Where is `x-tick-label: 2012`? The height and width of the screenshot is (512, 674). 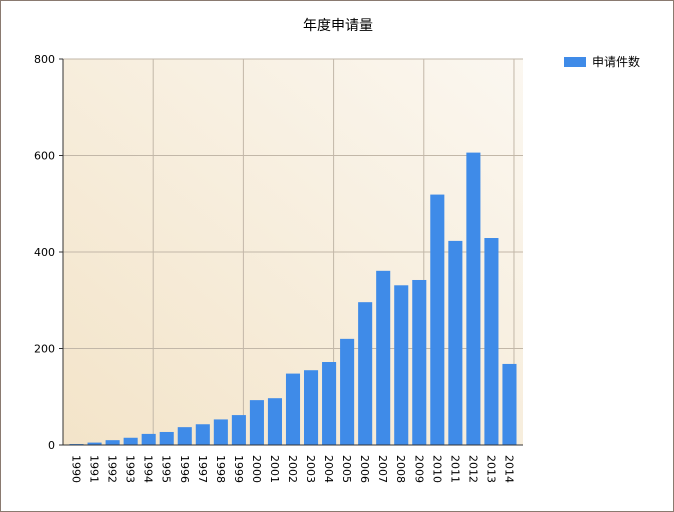 x-tick-label: 2012 is located at coordinates (472, 469).